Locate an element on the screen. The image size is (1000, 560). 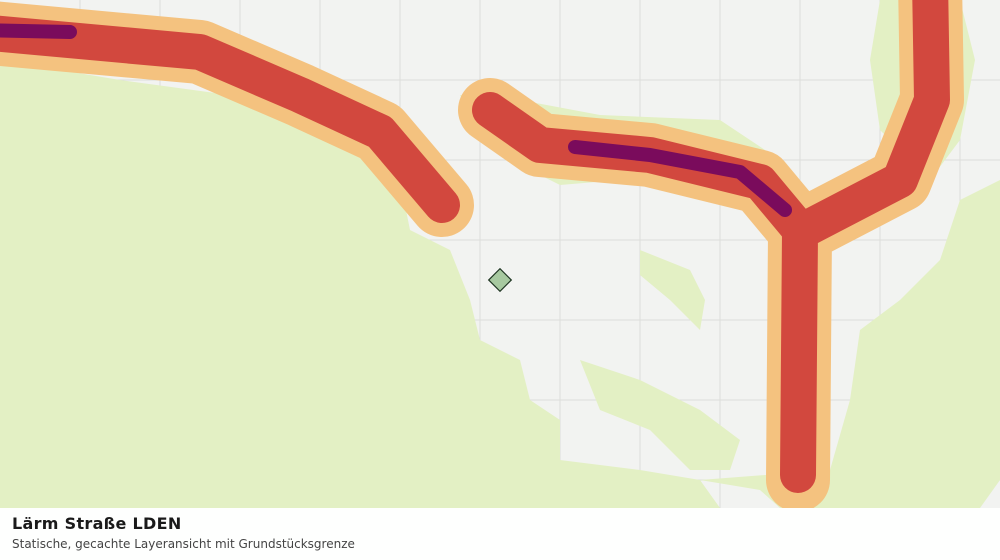
layer-title: Lärm Straße LDEN is located at coordinates (97, 523).